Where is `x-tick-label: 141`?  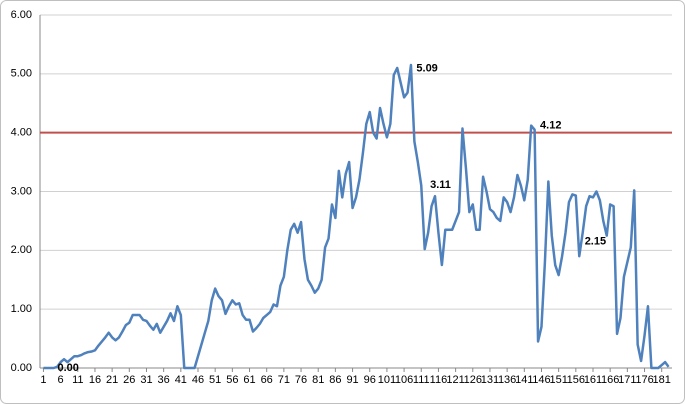
x-tick-label: 141 is located at coordinates (524, 380).